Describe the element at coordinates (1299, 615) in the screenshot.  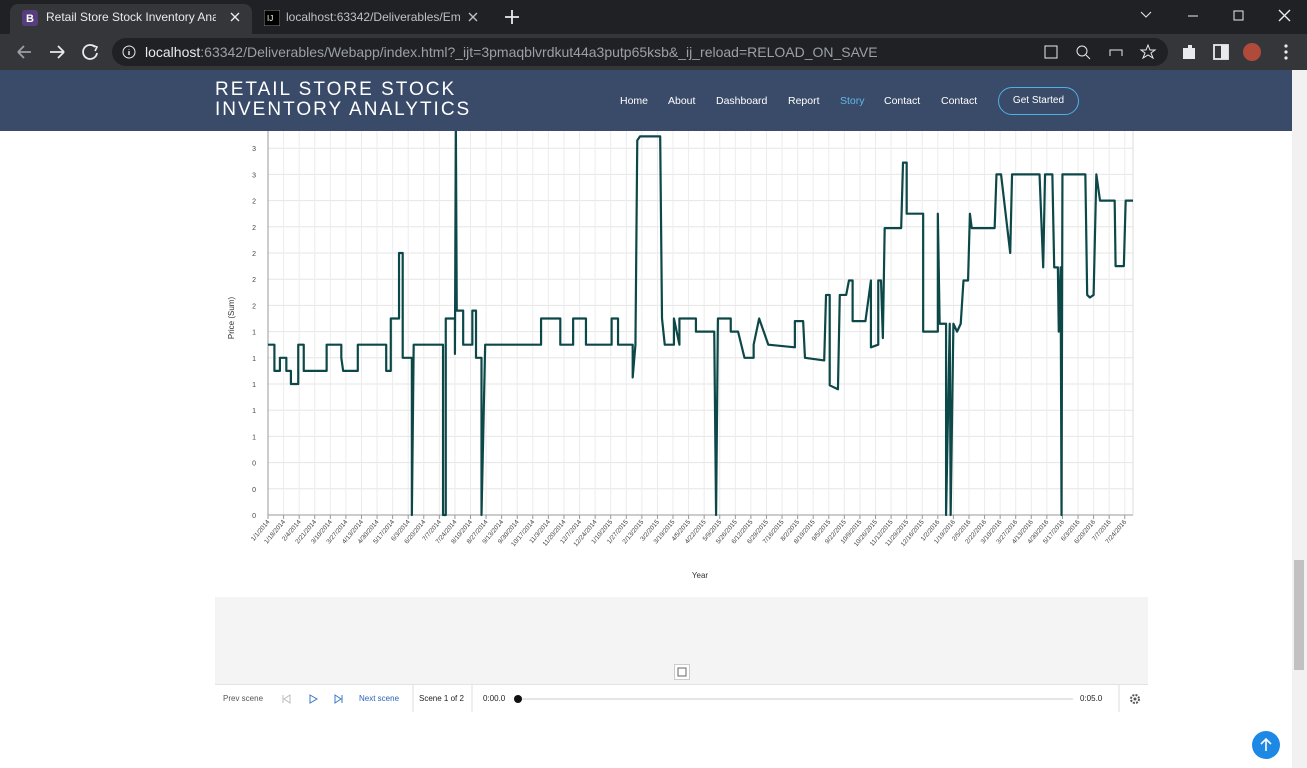
I see `scroll-thumb` at that location.